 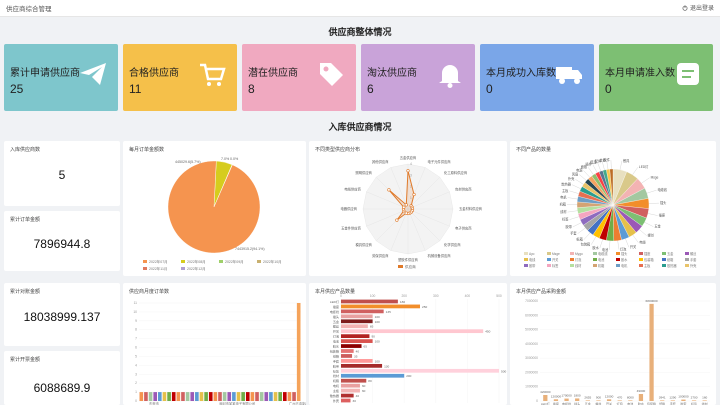 I want to click on radar-axis-label: 劳保供应商, so click(x=380, y=255).